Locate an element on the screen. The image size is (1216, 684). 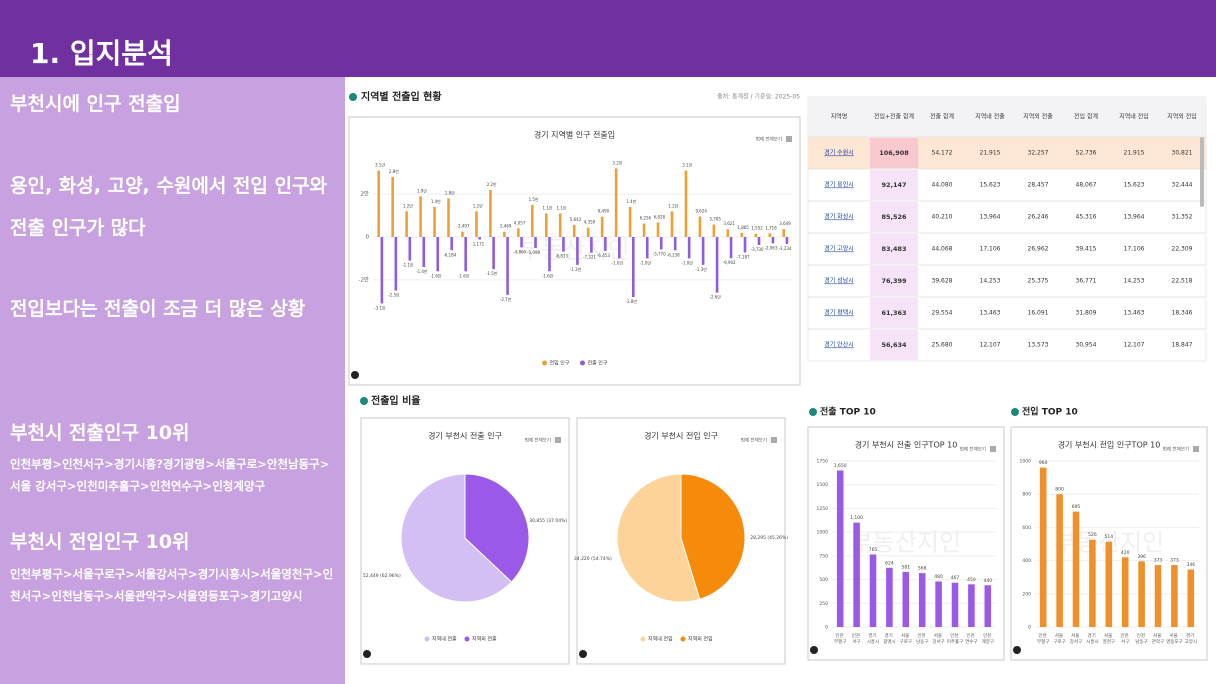
region-link: 경기 성남시 is located at coordinates (839, 281).